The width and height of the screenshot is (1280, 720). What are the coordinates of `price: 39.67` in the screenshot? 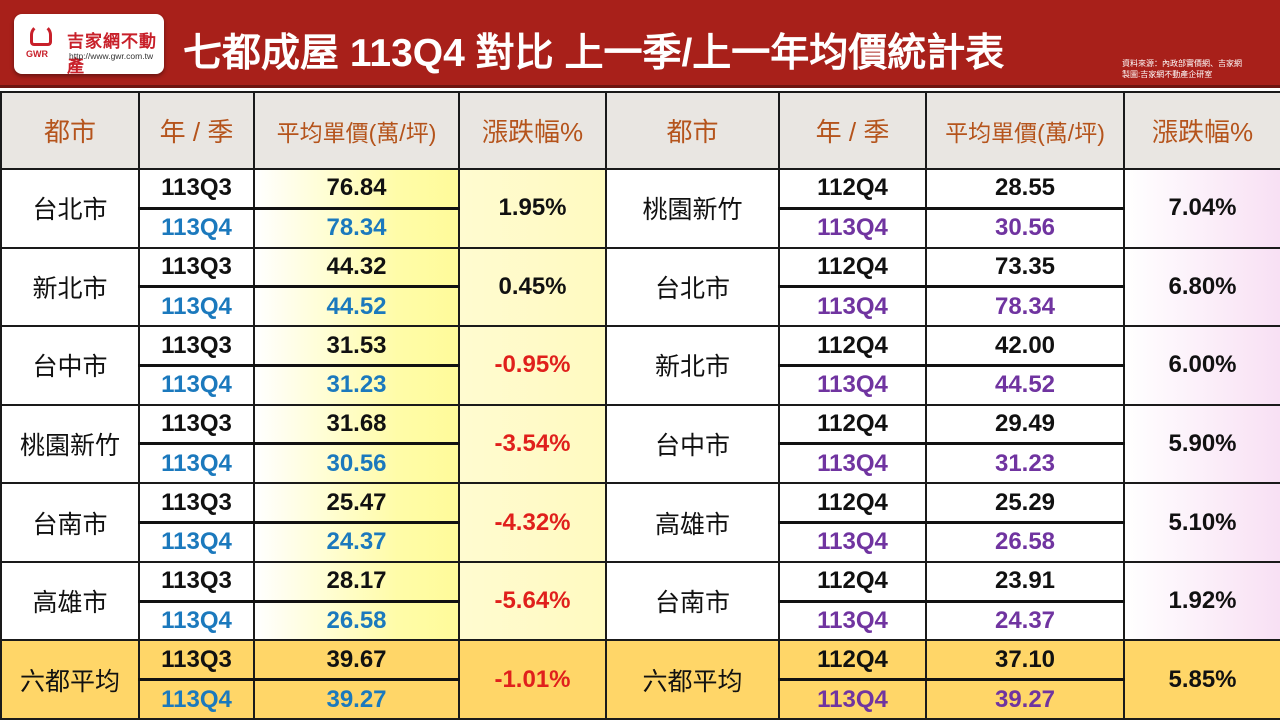 It's located at (356, 660).